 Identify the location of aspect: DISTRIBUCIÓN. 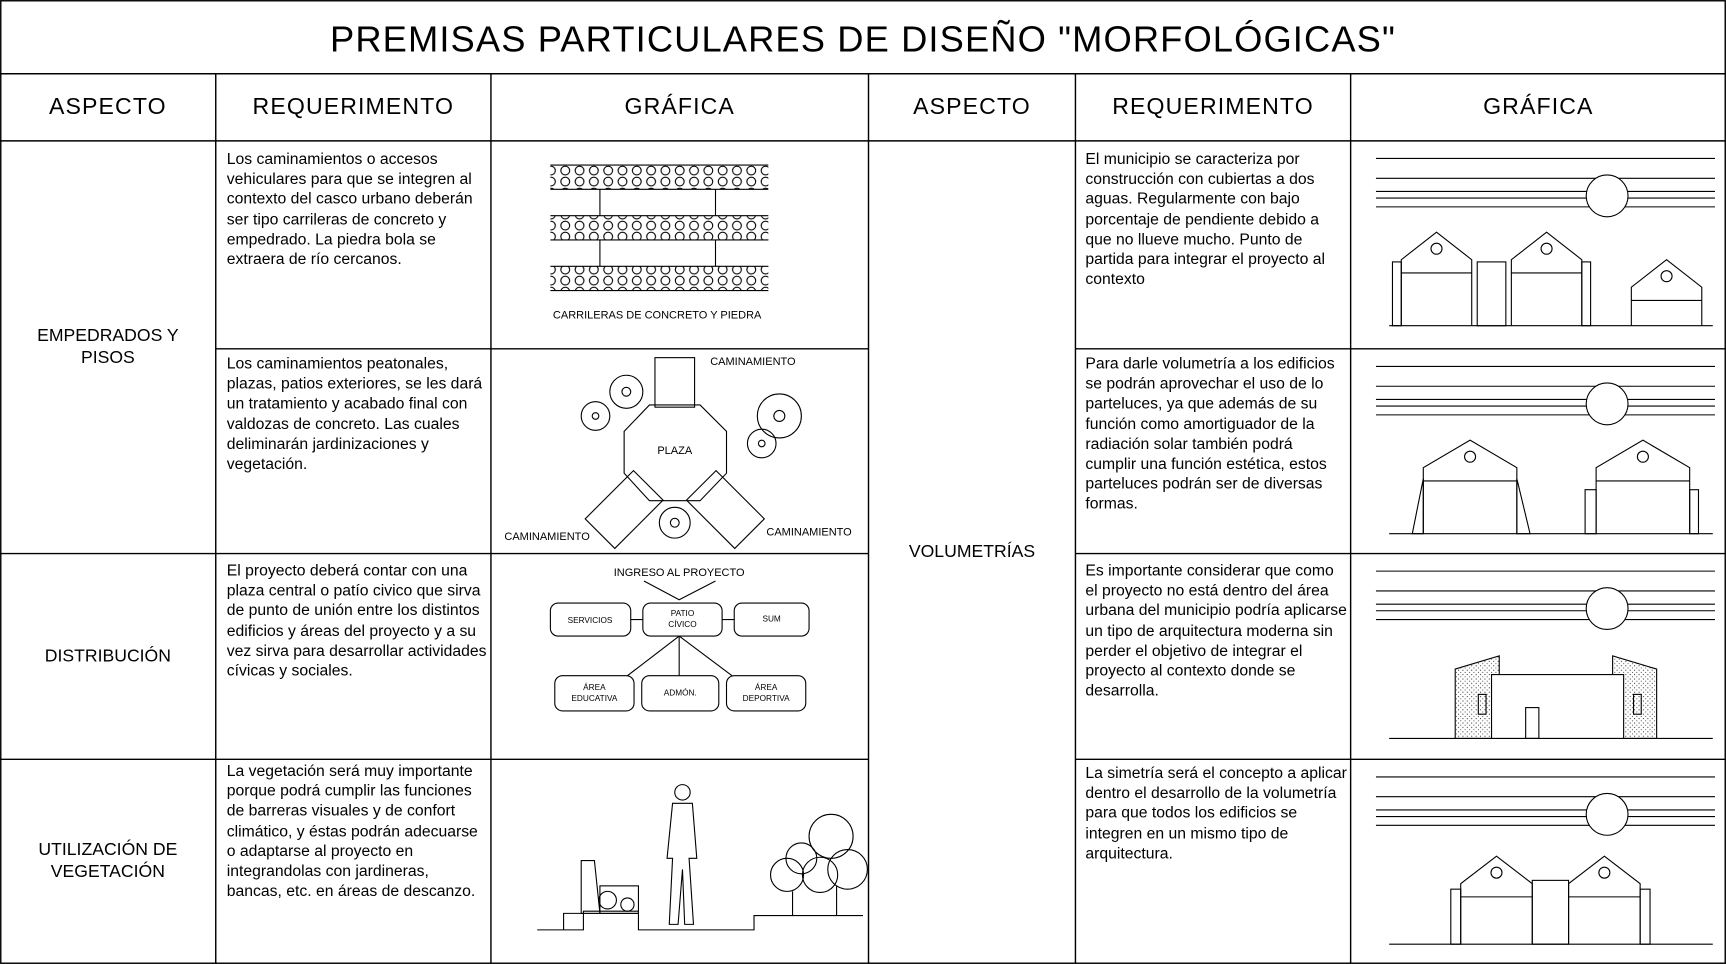
(107, 656).